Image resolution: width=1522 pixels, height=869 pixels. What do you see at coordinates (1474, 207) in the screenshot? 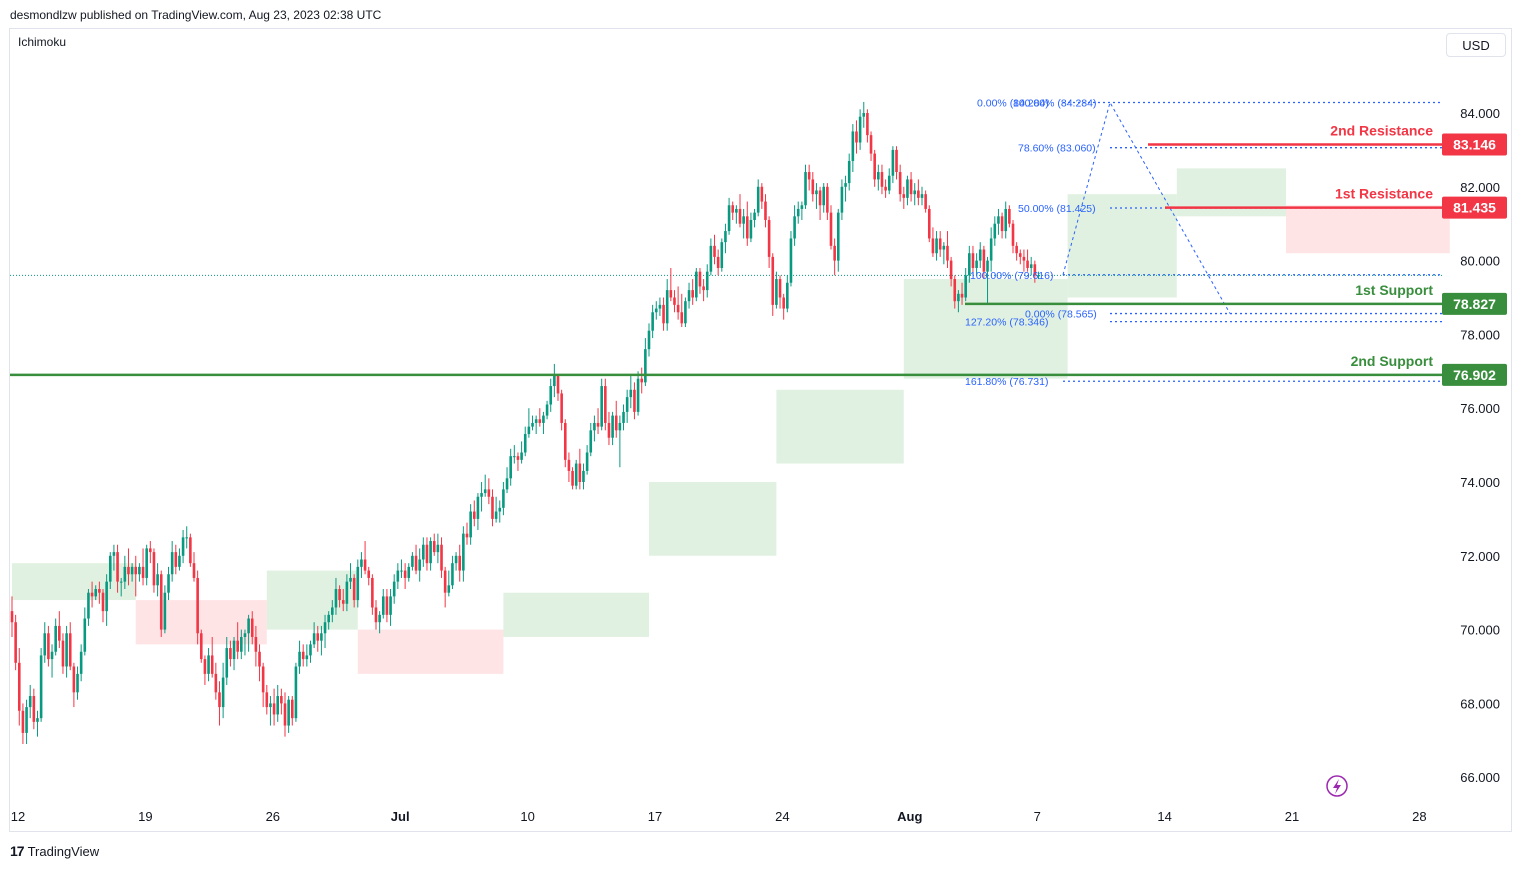
I see `resistance-price-tag` at bounding box center [1474, 207].